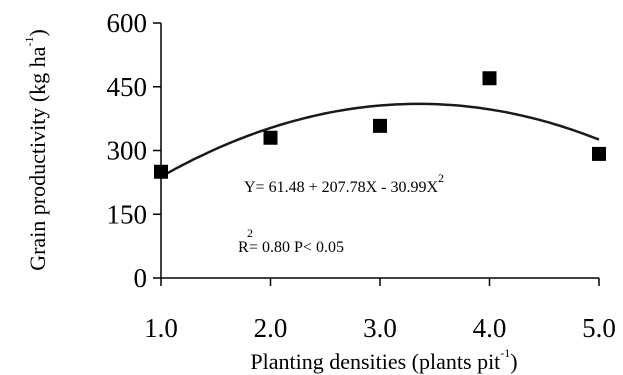 The width and height of the screenshot is (623, 375). Describe the element at coordinates (490, 328) in the screenshot. I see `x-tick-label: 4.0` at that location.